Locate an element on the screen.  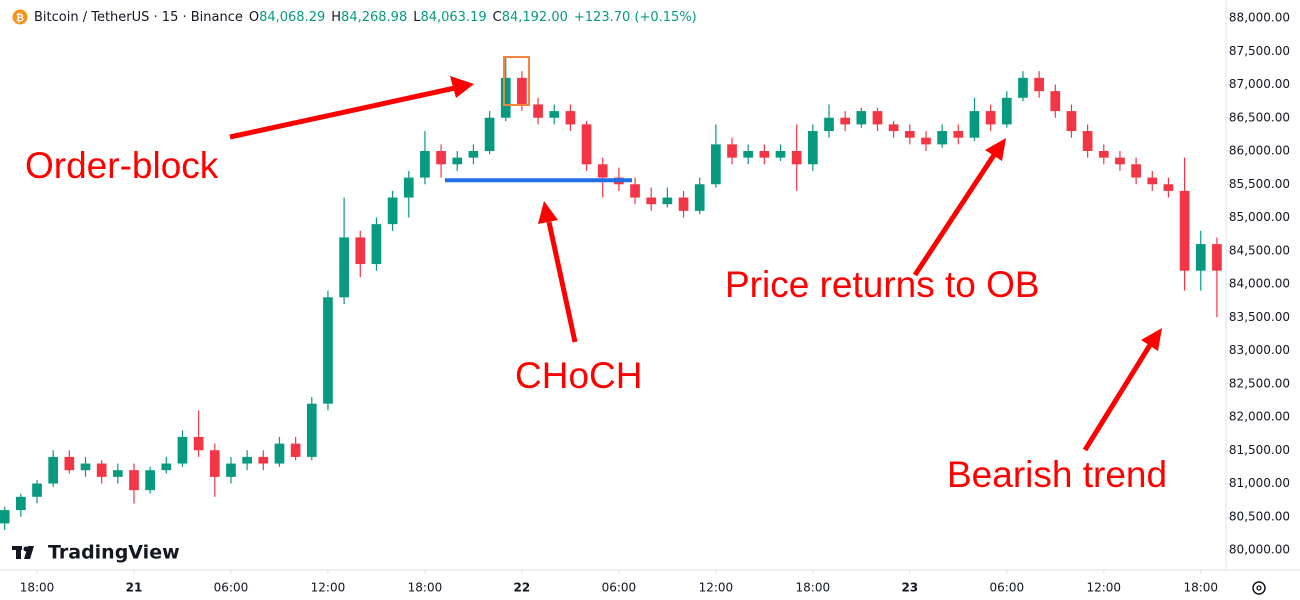
y-tick-label: 85,500.00 is located at coordinates (1259, 184).